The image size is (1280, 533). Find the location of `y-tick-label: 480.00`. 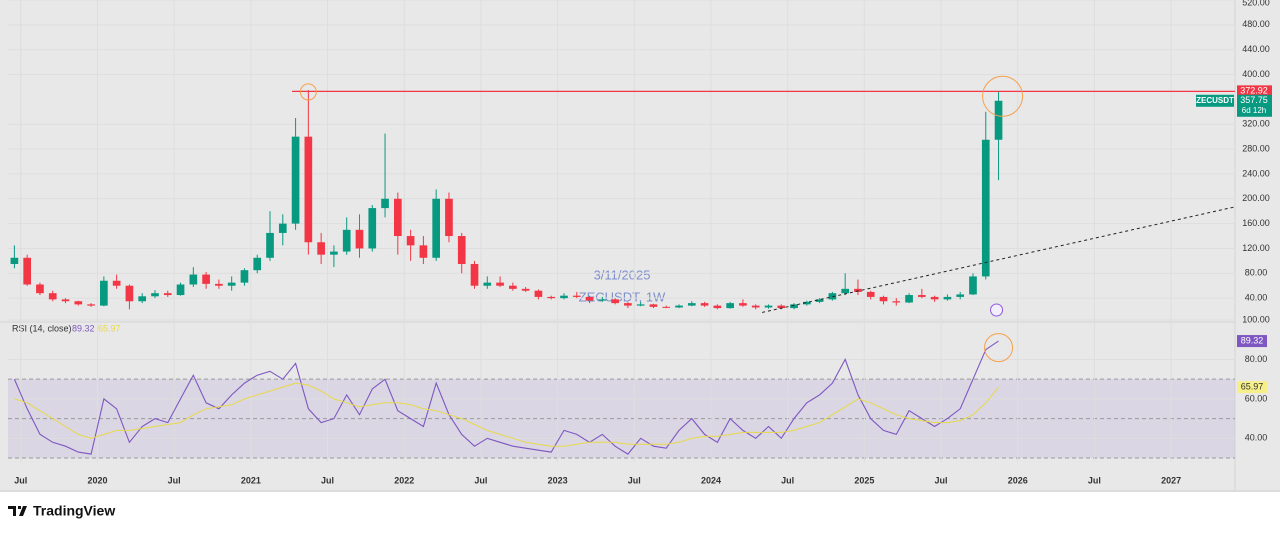

y-tick-label: 480.00 is located at coordinates (1256, 24).